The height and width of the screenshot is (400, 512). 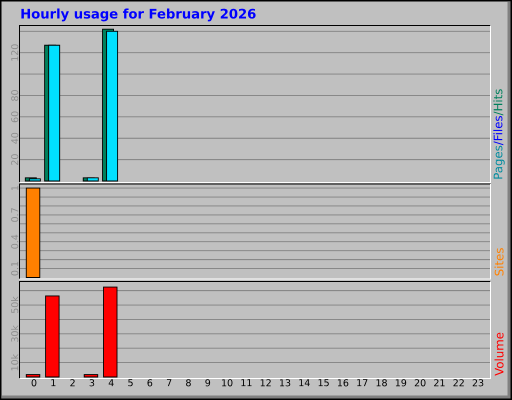 I want to click on x-tick-label: 14, so click(x=304, y=382).